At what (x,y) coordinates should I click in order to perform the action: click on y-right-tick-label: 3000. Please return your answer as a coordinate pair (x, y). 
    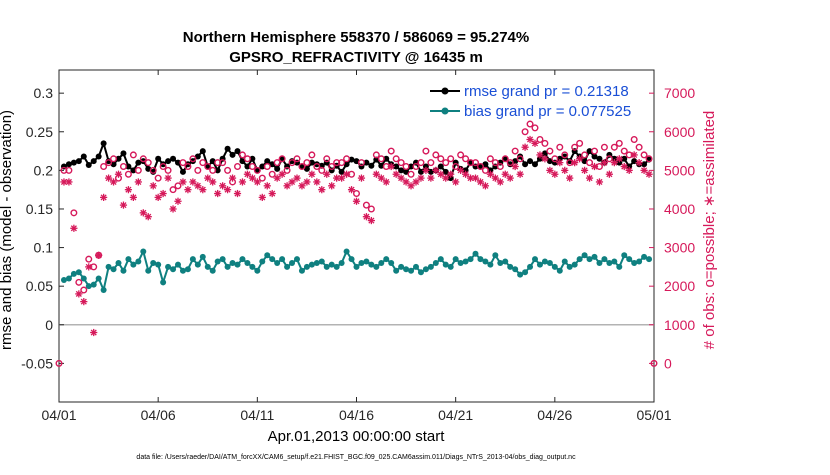
    Looking at the image, I should click on (679, 248).